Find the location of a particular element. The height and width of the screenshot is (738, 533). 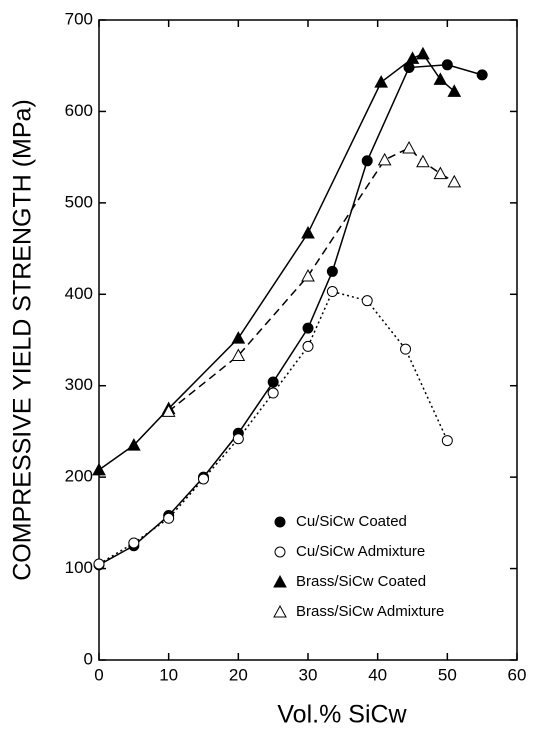

x-tick-label: 20 is located at coordinates (238, 674).